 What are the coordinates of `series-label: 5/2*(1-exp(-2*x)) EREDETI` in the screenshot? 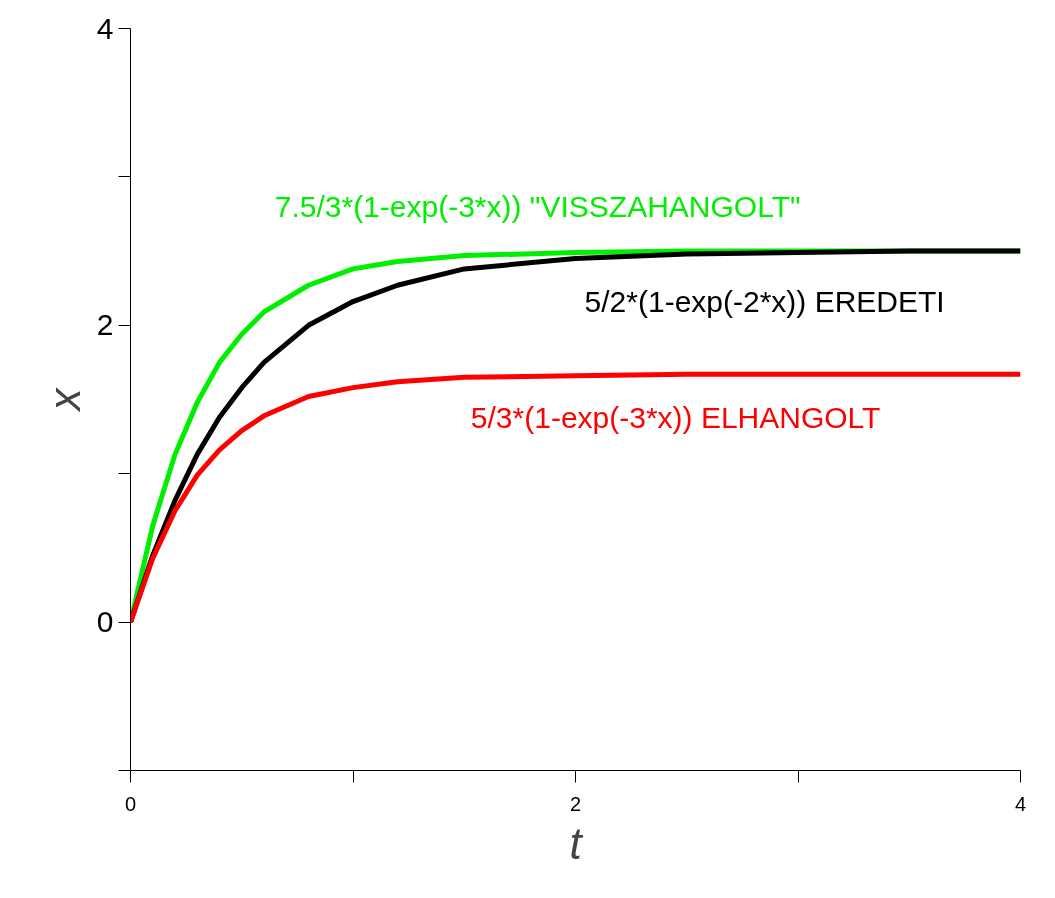 It's located at (764, 302).